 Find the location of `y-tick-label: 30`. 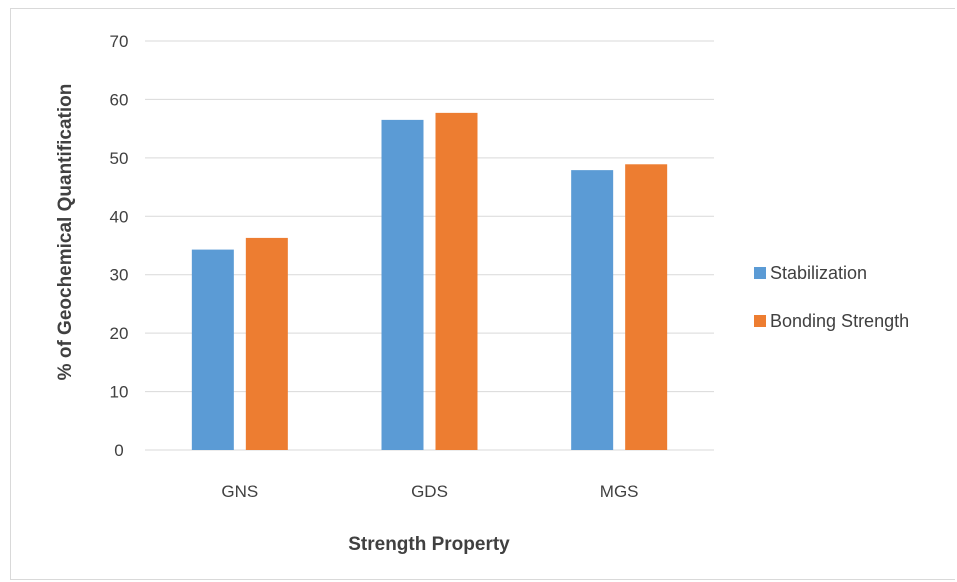

y-tick-label: 30 is located at coordinates (119, 275).